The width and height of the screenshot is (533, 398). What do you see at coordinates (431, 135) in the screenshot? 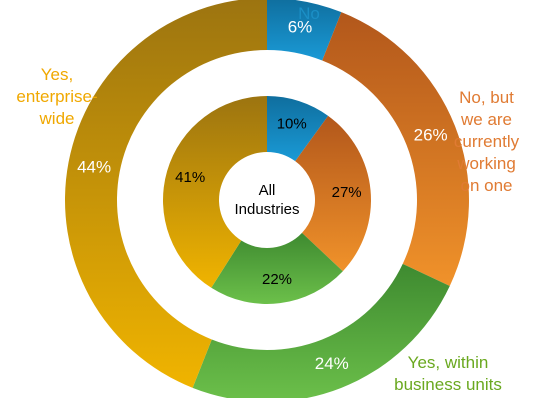
I see `outer-value-label-1: 26%` at bounding box center [431, 135].